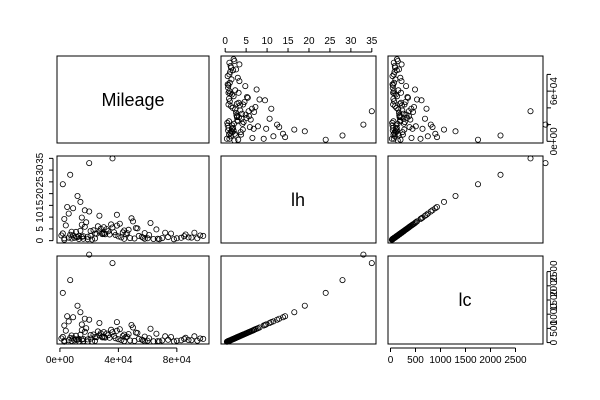 The image size is (600, 400). Describe the element at coordinates (554, 314) in the screenshot. I see `lc-right-tick-label: 1000` at that location.